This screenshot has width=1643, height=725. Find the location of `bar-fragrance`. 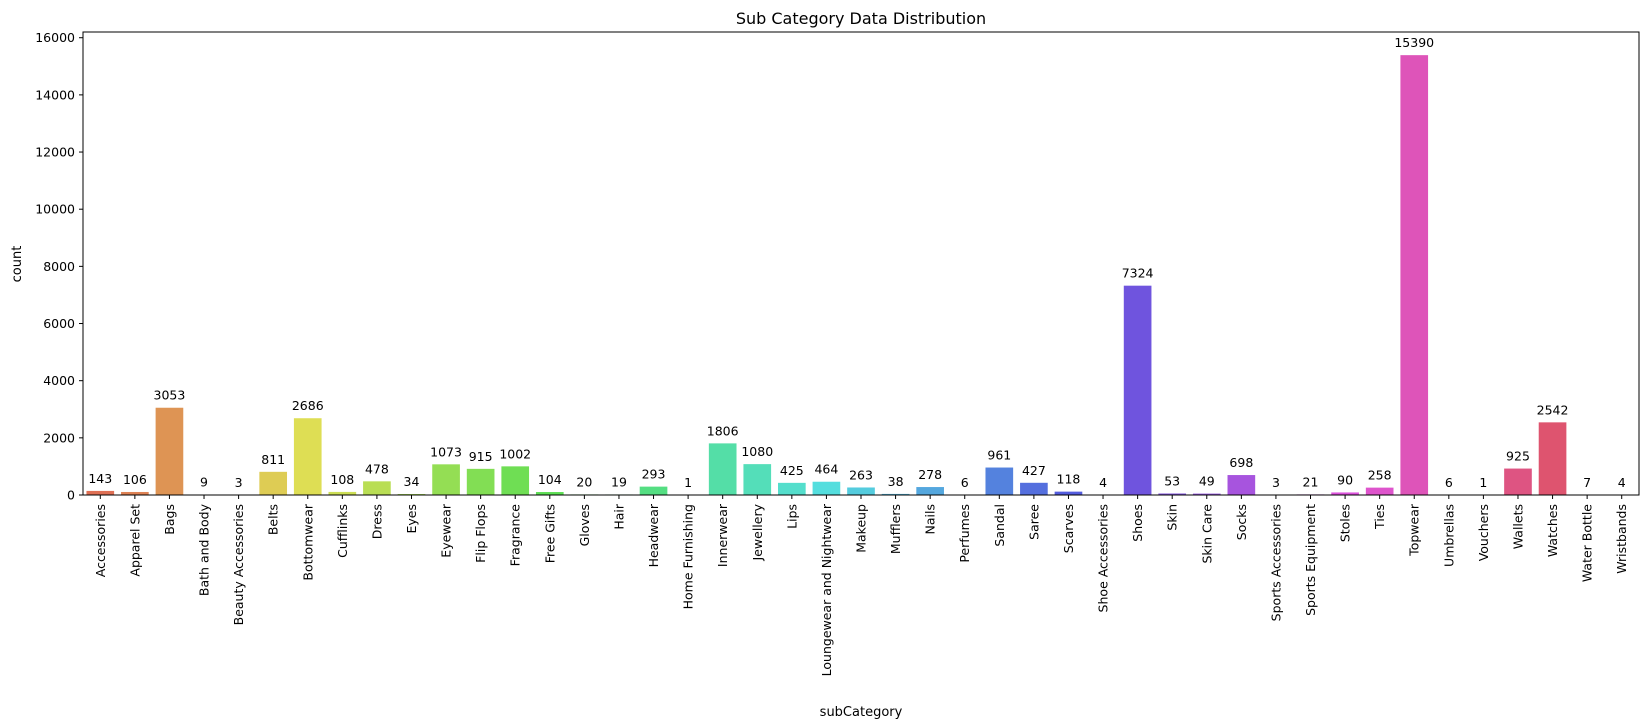

bar-fragrance is located at coordinates (515, 480).